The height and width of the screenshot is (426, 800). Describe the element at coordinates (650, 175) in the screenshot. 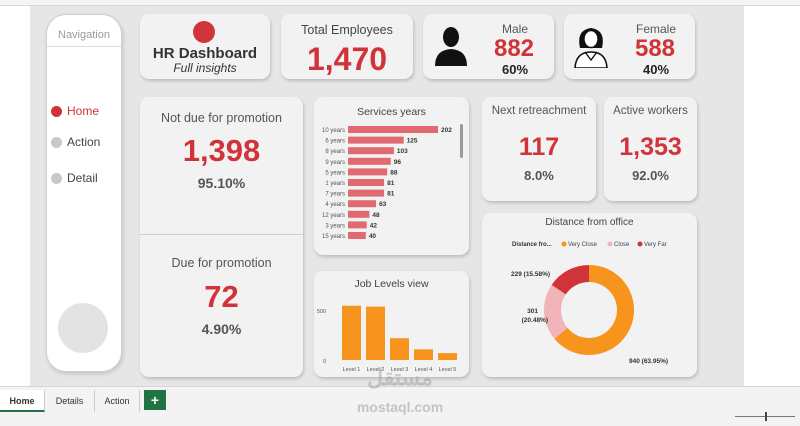

I see `active-workers-pct: 92.0%` at that location.